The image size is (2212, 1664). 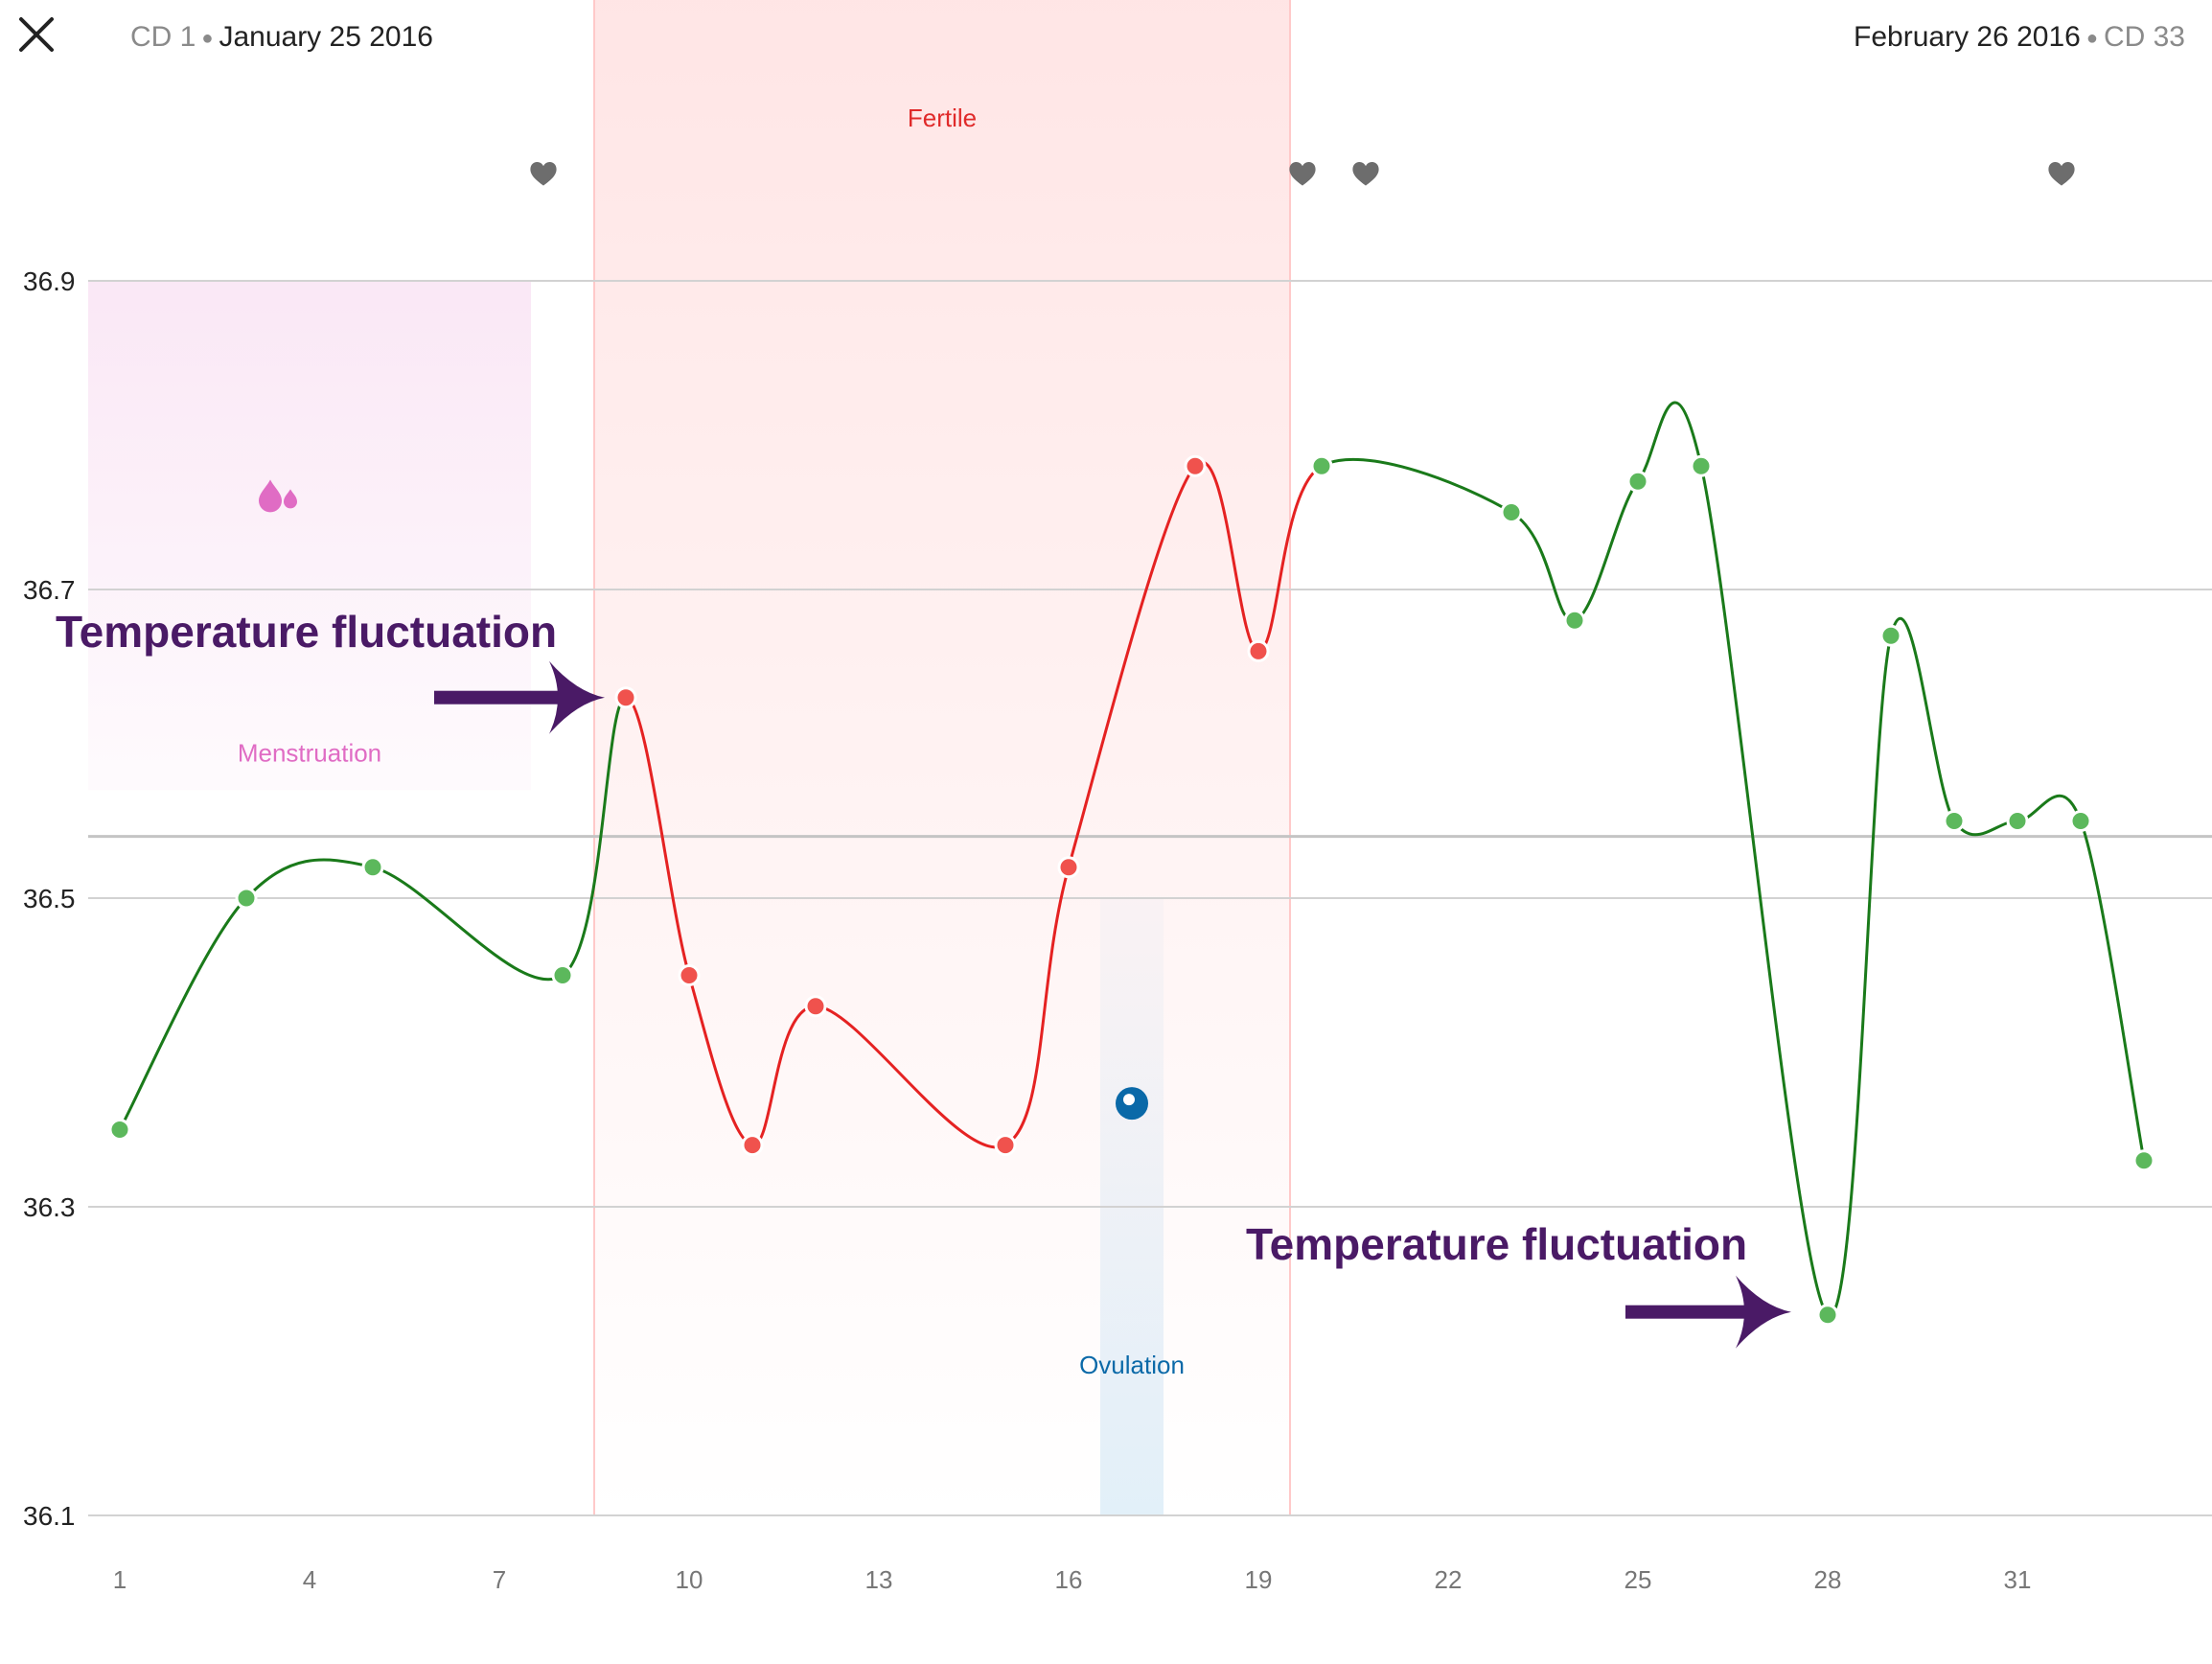 What do you see at coordinates (1968, 37) in the screenshot?
I see `end-date: February 26 2016` at bounding box center [1968, 37].